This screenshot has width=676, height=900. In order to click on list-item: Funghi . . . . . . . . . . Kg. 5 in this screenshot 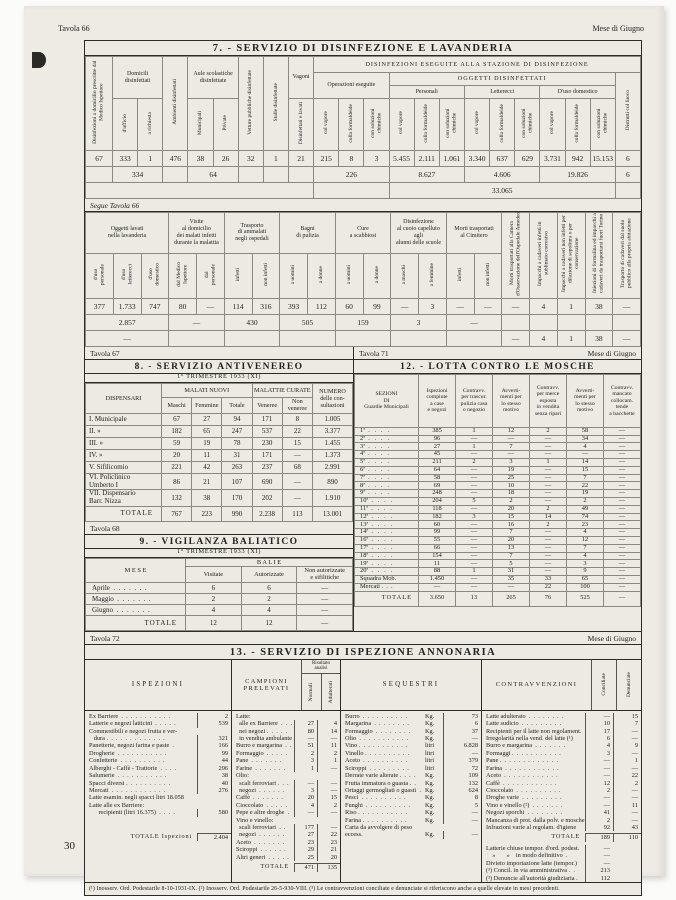, I will do `click(411, 805)`.